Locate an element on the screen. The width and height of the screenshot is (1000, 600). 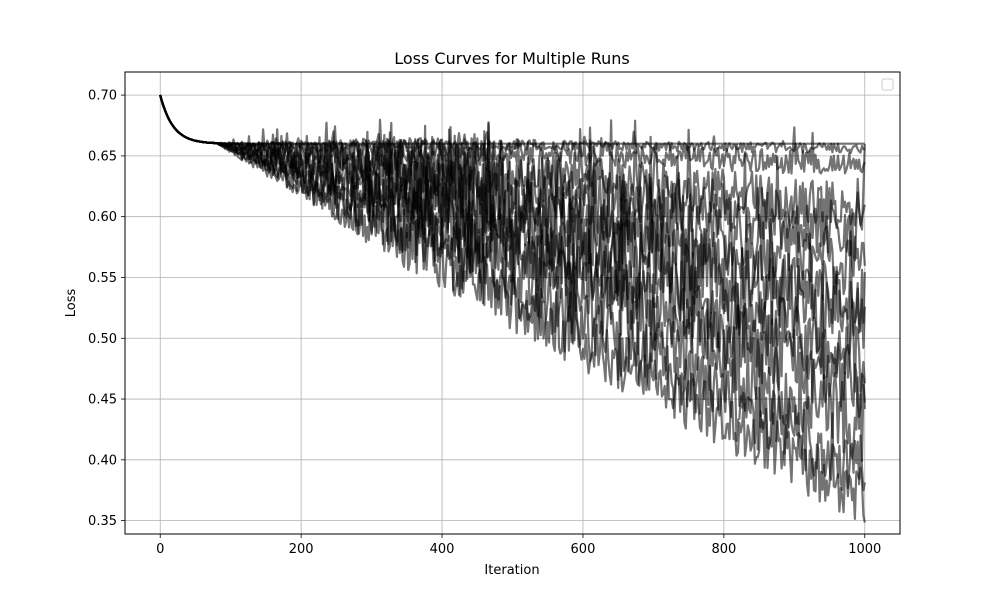
x-tick-label: 800 is located at coordinates (723, 549).